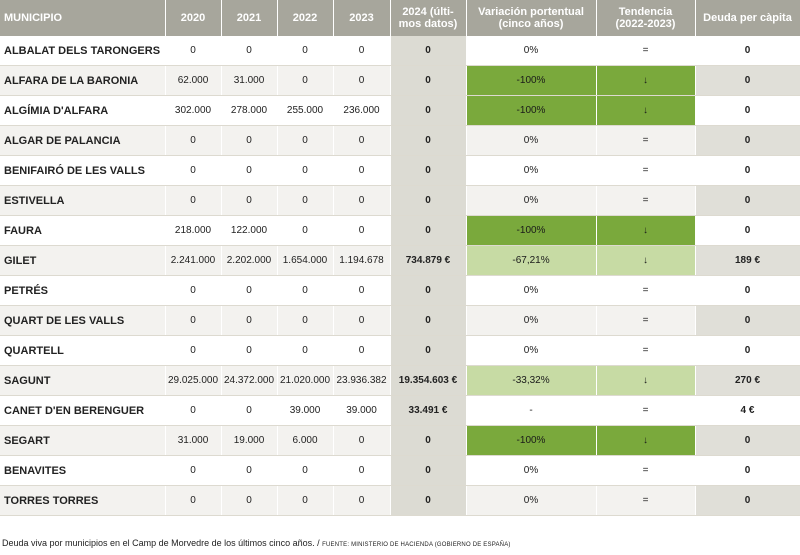 This screenshot has width=800, height=555. I want to click on cell-municipio: SEGART, so click(83, 440).